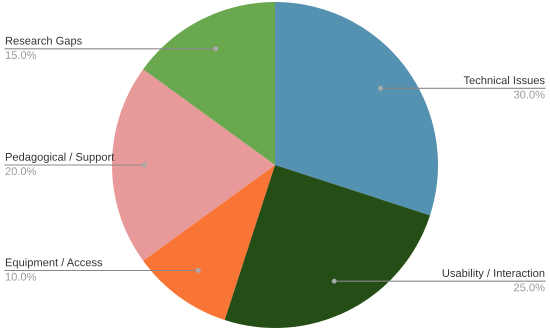 The width and height of the screenshot is (550, 331). Describe the element at coordinates (21, 55) in the screenshot. I see `data-label: 15.0%` at that location.